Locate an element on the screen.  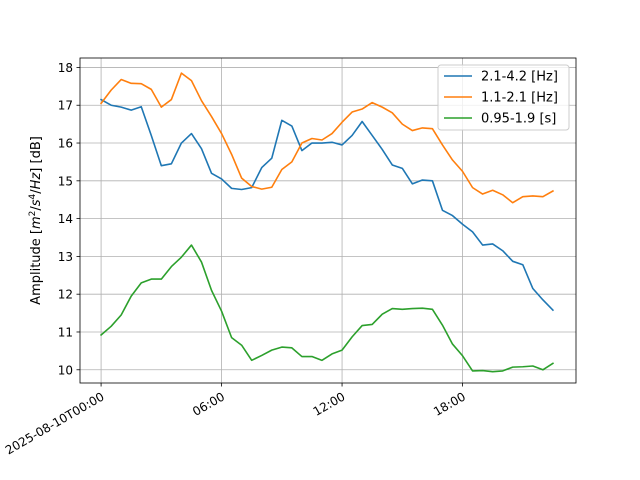
legend-box is located at coordinates (503, 97).